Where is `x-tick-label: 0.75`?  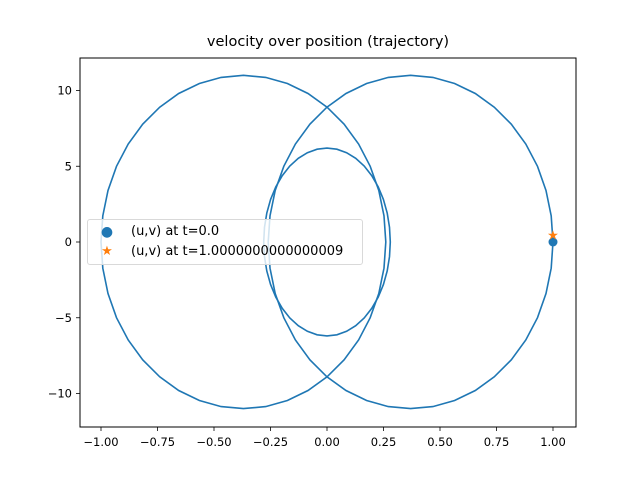 x-tick-label: 0.75 is located at coordinates (497, 442).